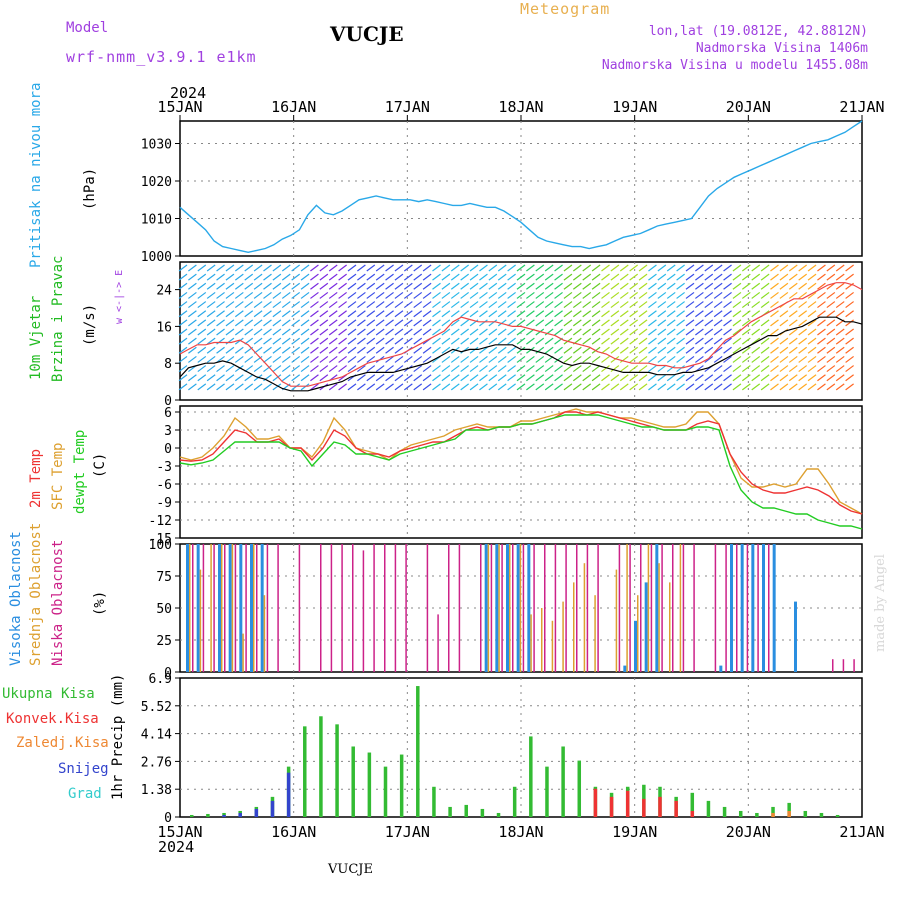 The width and height of the screenshot is (900, 900). Describe the element at coordinates (521, 354) in the screenshot. I see `wind-speed-line` at that location.